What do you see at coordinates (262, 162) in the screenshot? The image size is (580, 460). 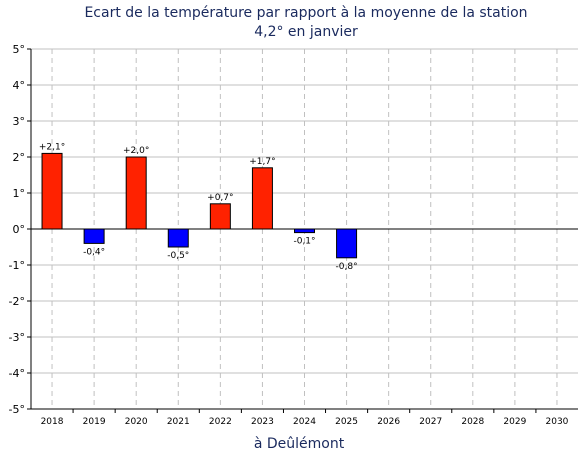 I see `data-label: +1,7°` at bounding box center [262, 162].